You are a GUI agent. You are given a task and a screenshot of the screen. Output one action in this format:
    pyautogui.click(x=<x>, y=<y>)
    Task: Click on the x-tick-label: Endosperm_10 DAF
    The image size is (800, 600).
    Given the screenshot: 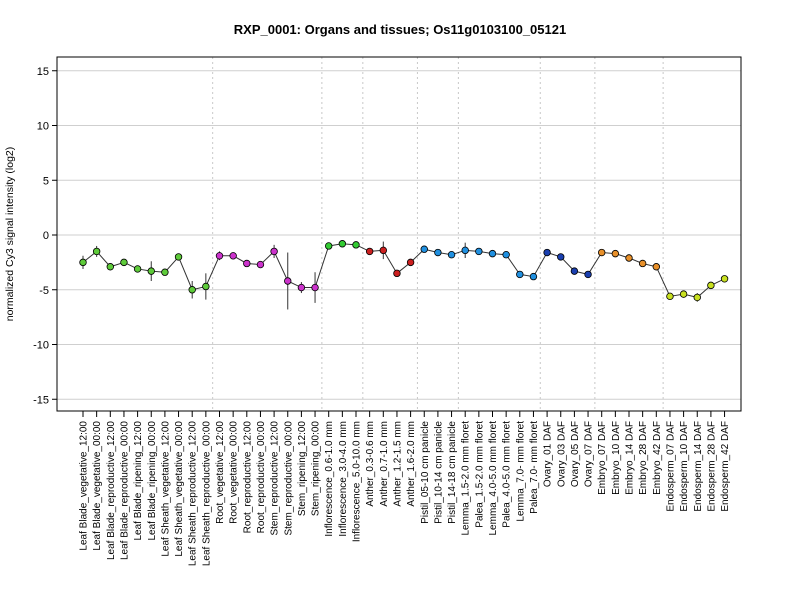 What is the action you would take?
    pyautogui.click(x=684, y=466)
    